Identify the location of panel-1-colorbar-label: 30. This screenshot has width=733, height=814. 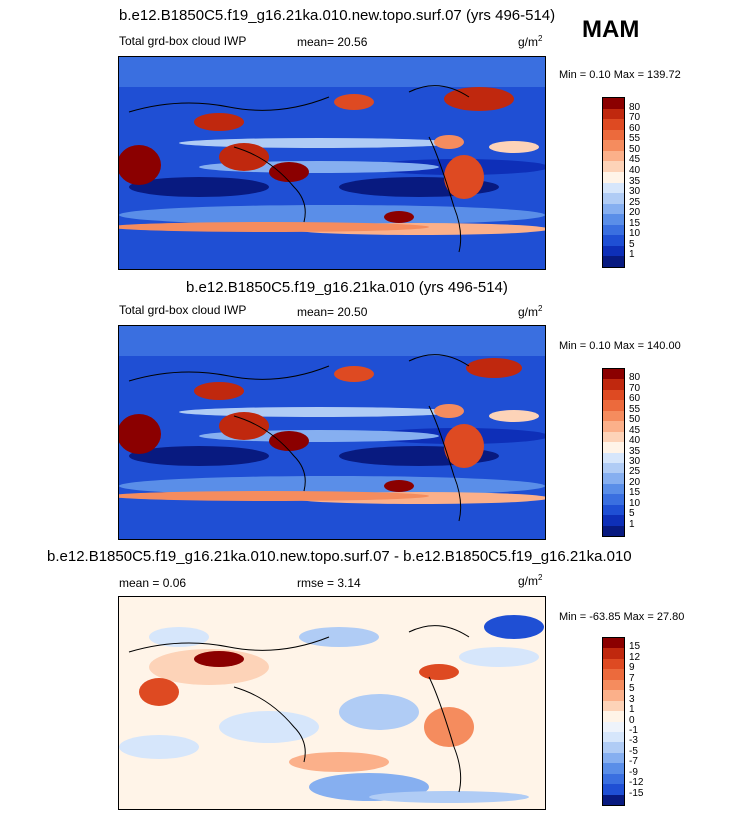
(635, 192).